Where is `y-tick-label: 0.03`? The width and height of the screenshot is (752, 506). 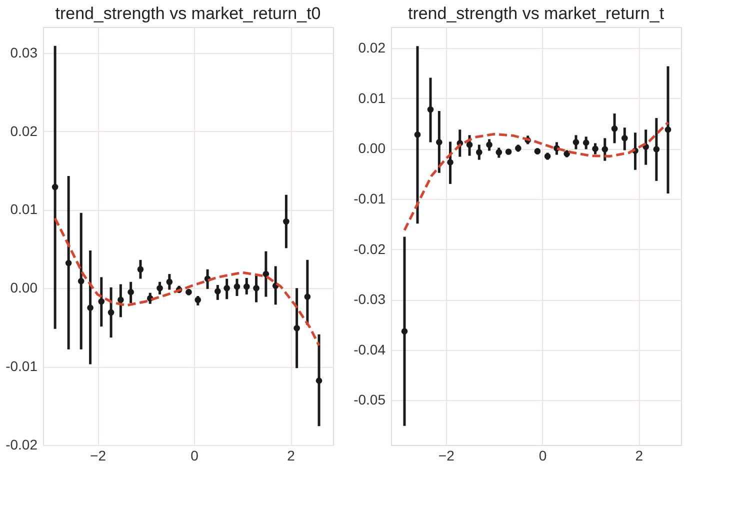 y-tick-label: 0.03 is located at coordinates (24, 52).